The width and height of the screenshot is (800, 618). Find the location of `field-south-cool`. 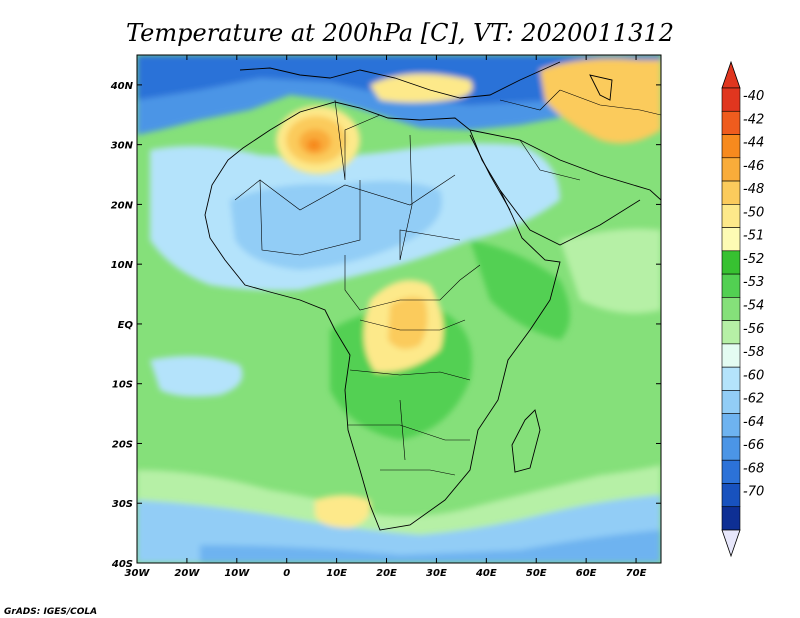

field-south-cool is located at coordinates (399, 529).